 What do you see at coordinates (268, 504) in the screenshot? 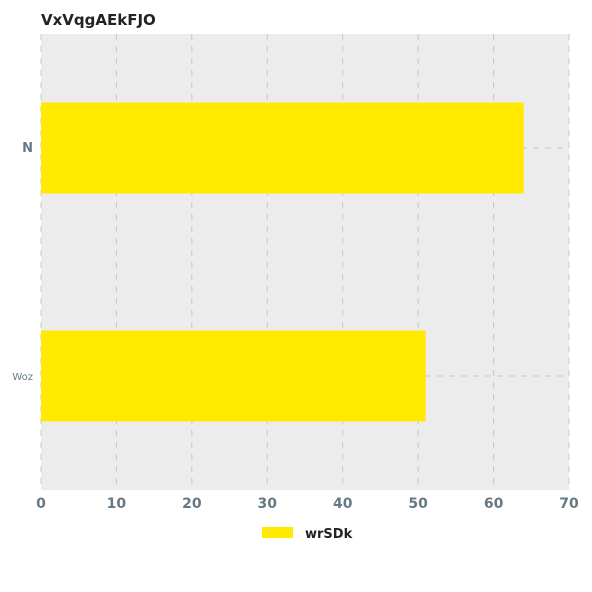
I see `x-tick-label-3: 30` at bounding box center [268, 504].